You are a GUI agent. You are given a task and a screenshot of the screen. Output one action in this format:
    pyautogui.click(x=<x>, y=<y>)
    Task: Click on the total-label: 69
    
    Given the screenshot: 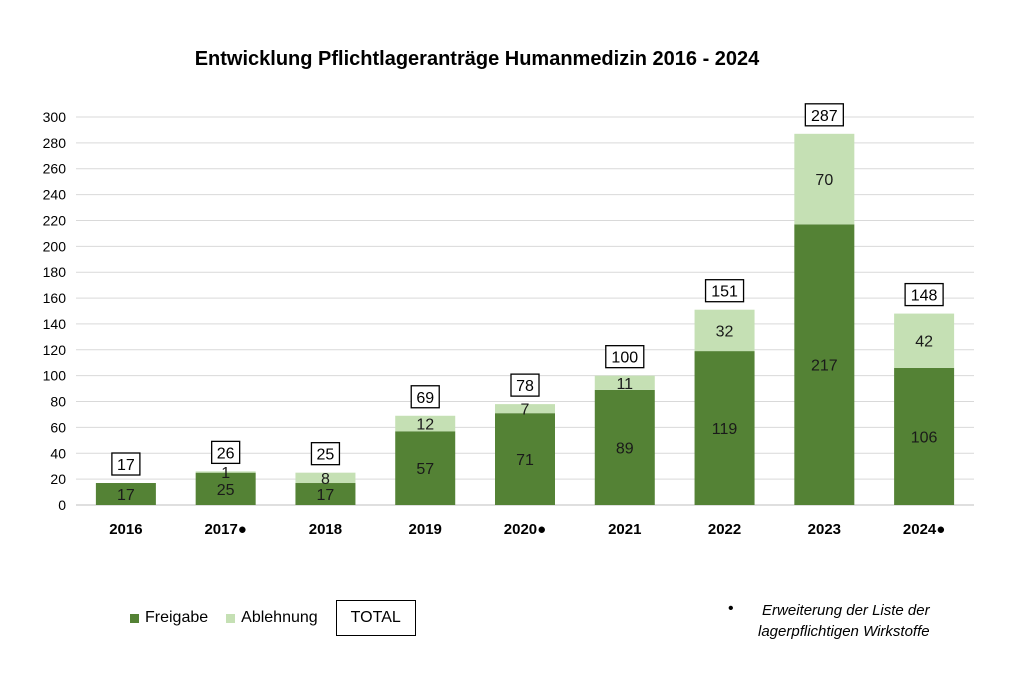 What is the action you would take?
    pyautogui.click(x=425, y=398)
    